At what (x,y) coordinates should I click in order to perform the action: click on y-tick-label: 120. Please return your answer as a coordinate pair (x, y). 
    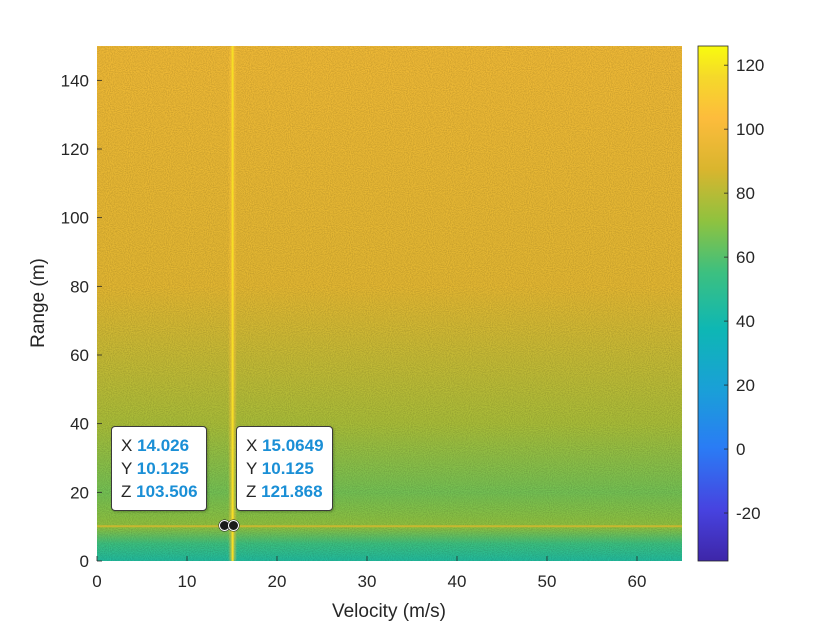
    Looking at the image, I should click on (75, 149).